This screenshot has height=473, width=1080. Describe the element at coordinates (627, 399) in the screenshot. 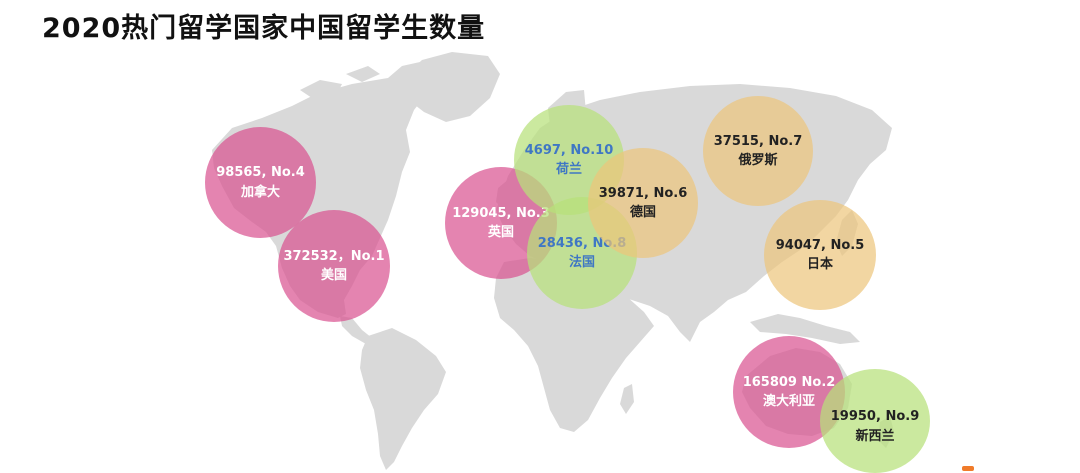

I see `madagascar-landmass` at that location.